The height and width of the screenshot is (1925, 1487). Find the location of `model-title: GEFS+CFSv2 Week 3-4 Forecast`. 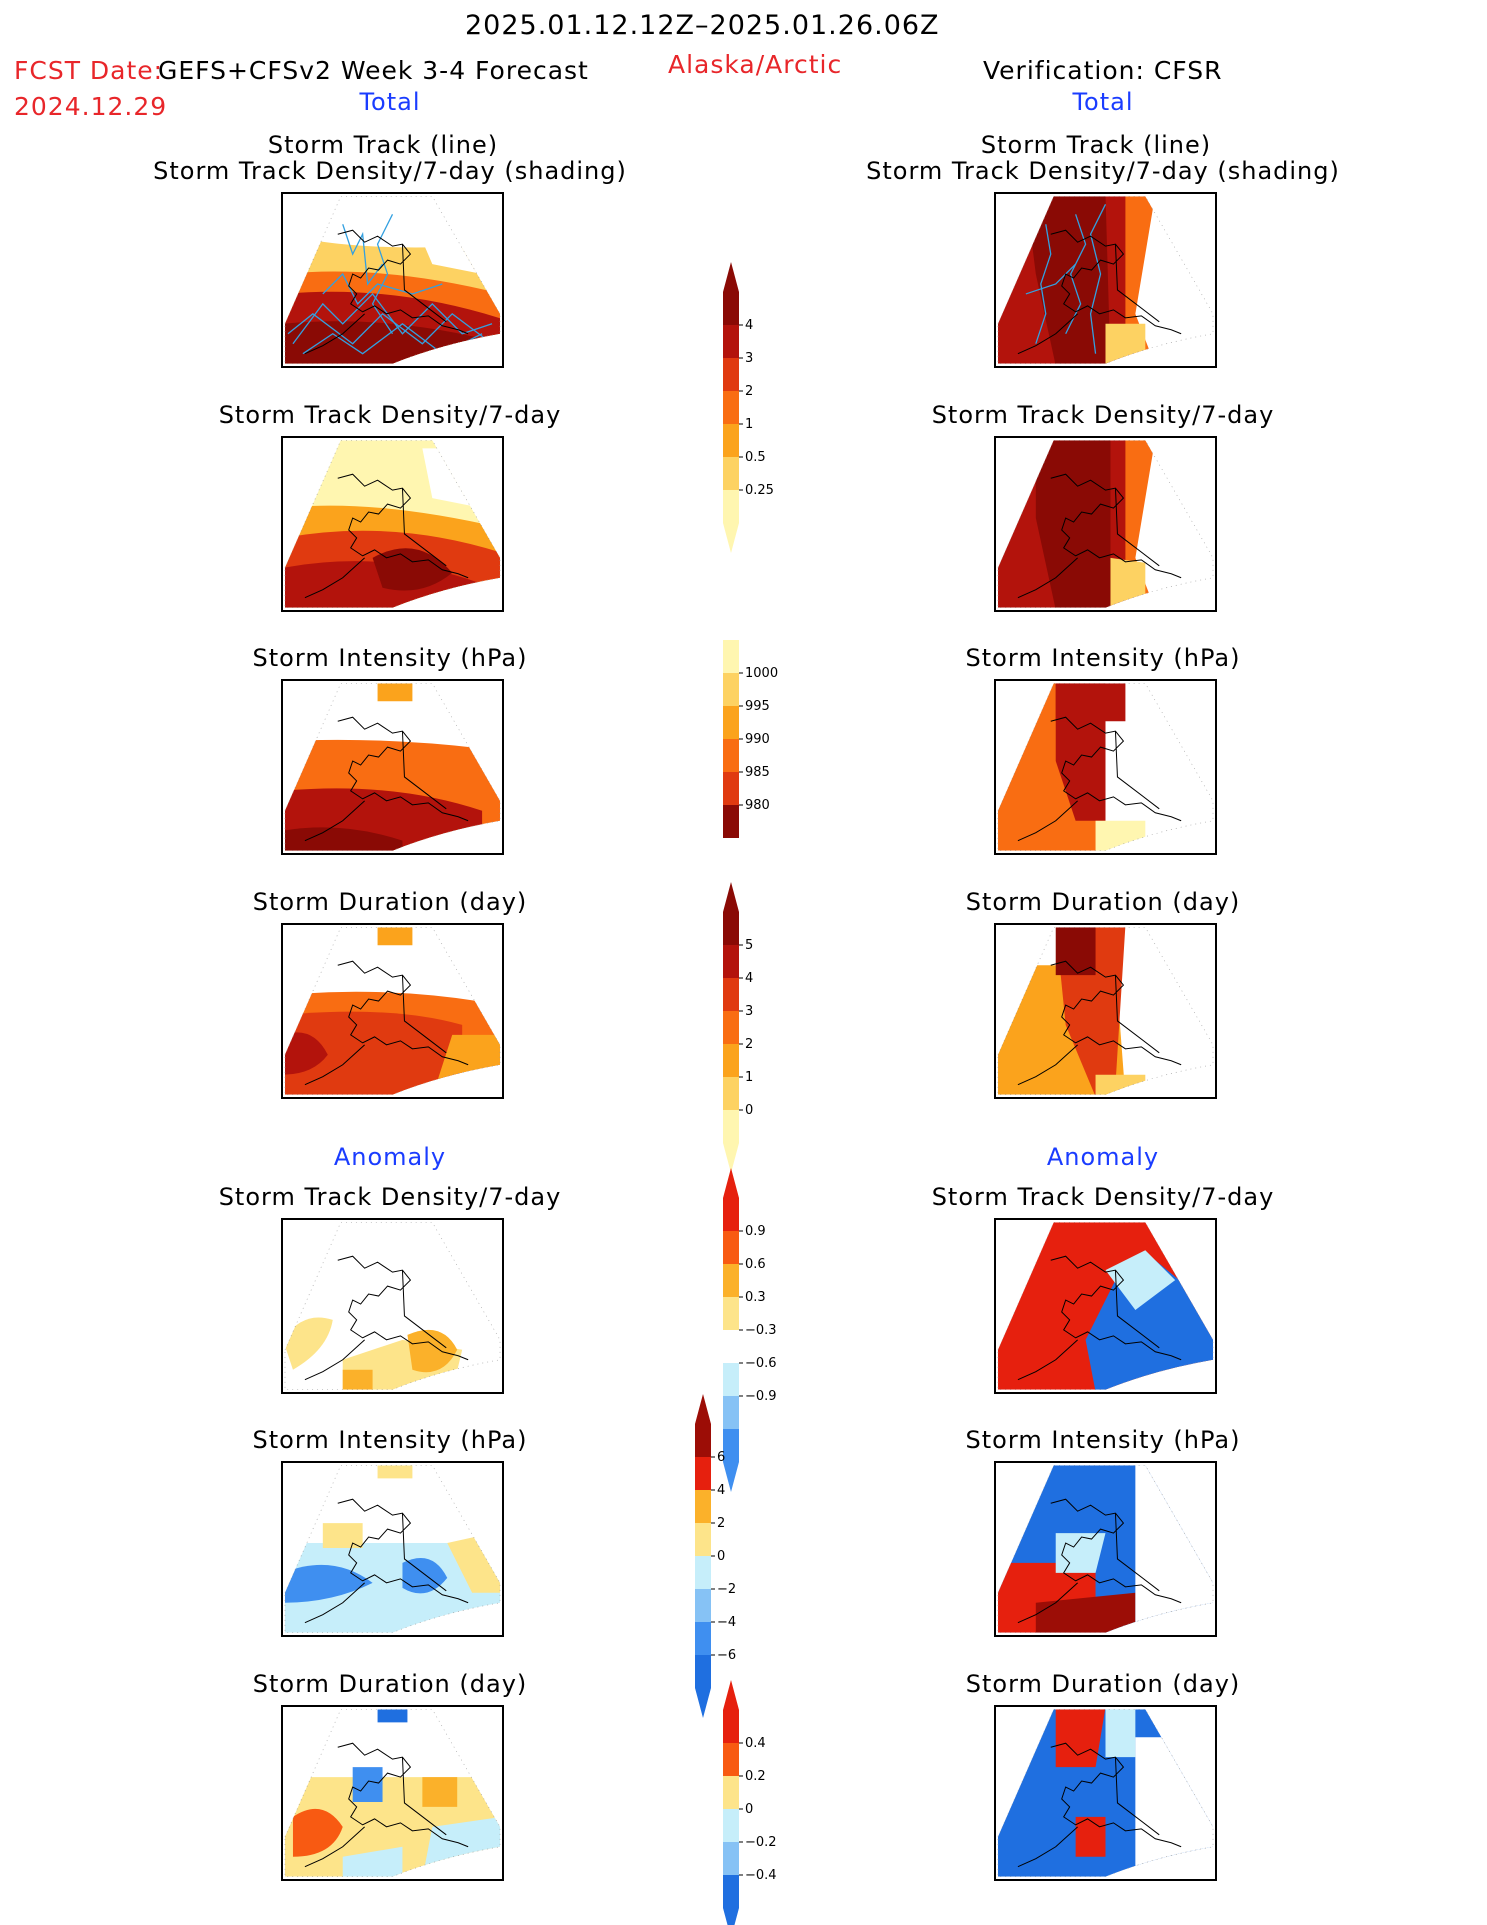

model-title: GEFS+CFSv2 Week 3-4 Forecast is located at coordinates (373, 70).